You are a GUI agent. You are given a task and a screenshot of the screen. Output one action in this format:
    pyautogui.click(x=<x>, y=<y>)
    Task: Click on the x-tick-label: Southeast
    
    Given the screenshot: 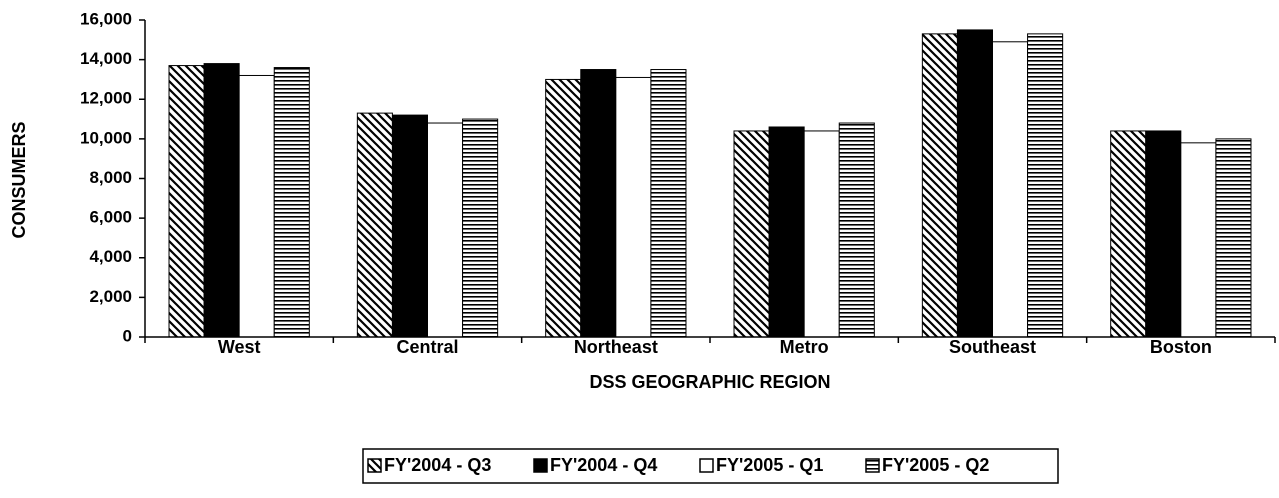 What is the action you would take?
    pyautogui.click(x=992, y=347)
    